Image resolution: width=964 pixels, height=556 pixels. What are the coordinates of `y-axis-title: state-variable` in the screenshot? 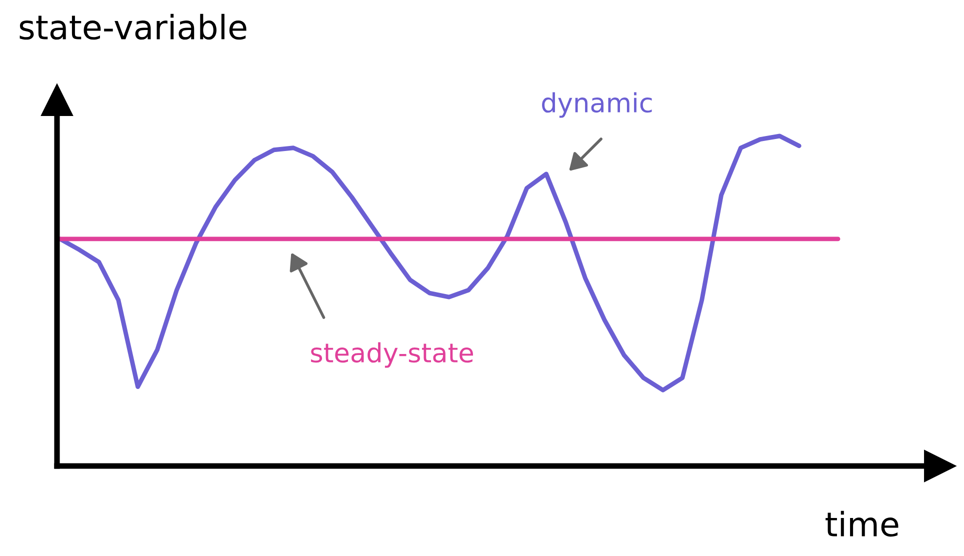 It's located at (133, 27).